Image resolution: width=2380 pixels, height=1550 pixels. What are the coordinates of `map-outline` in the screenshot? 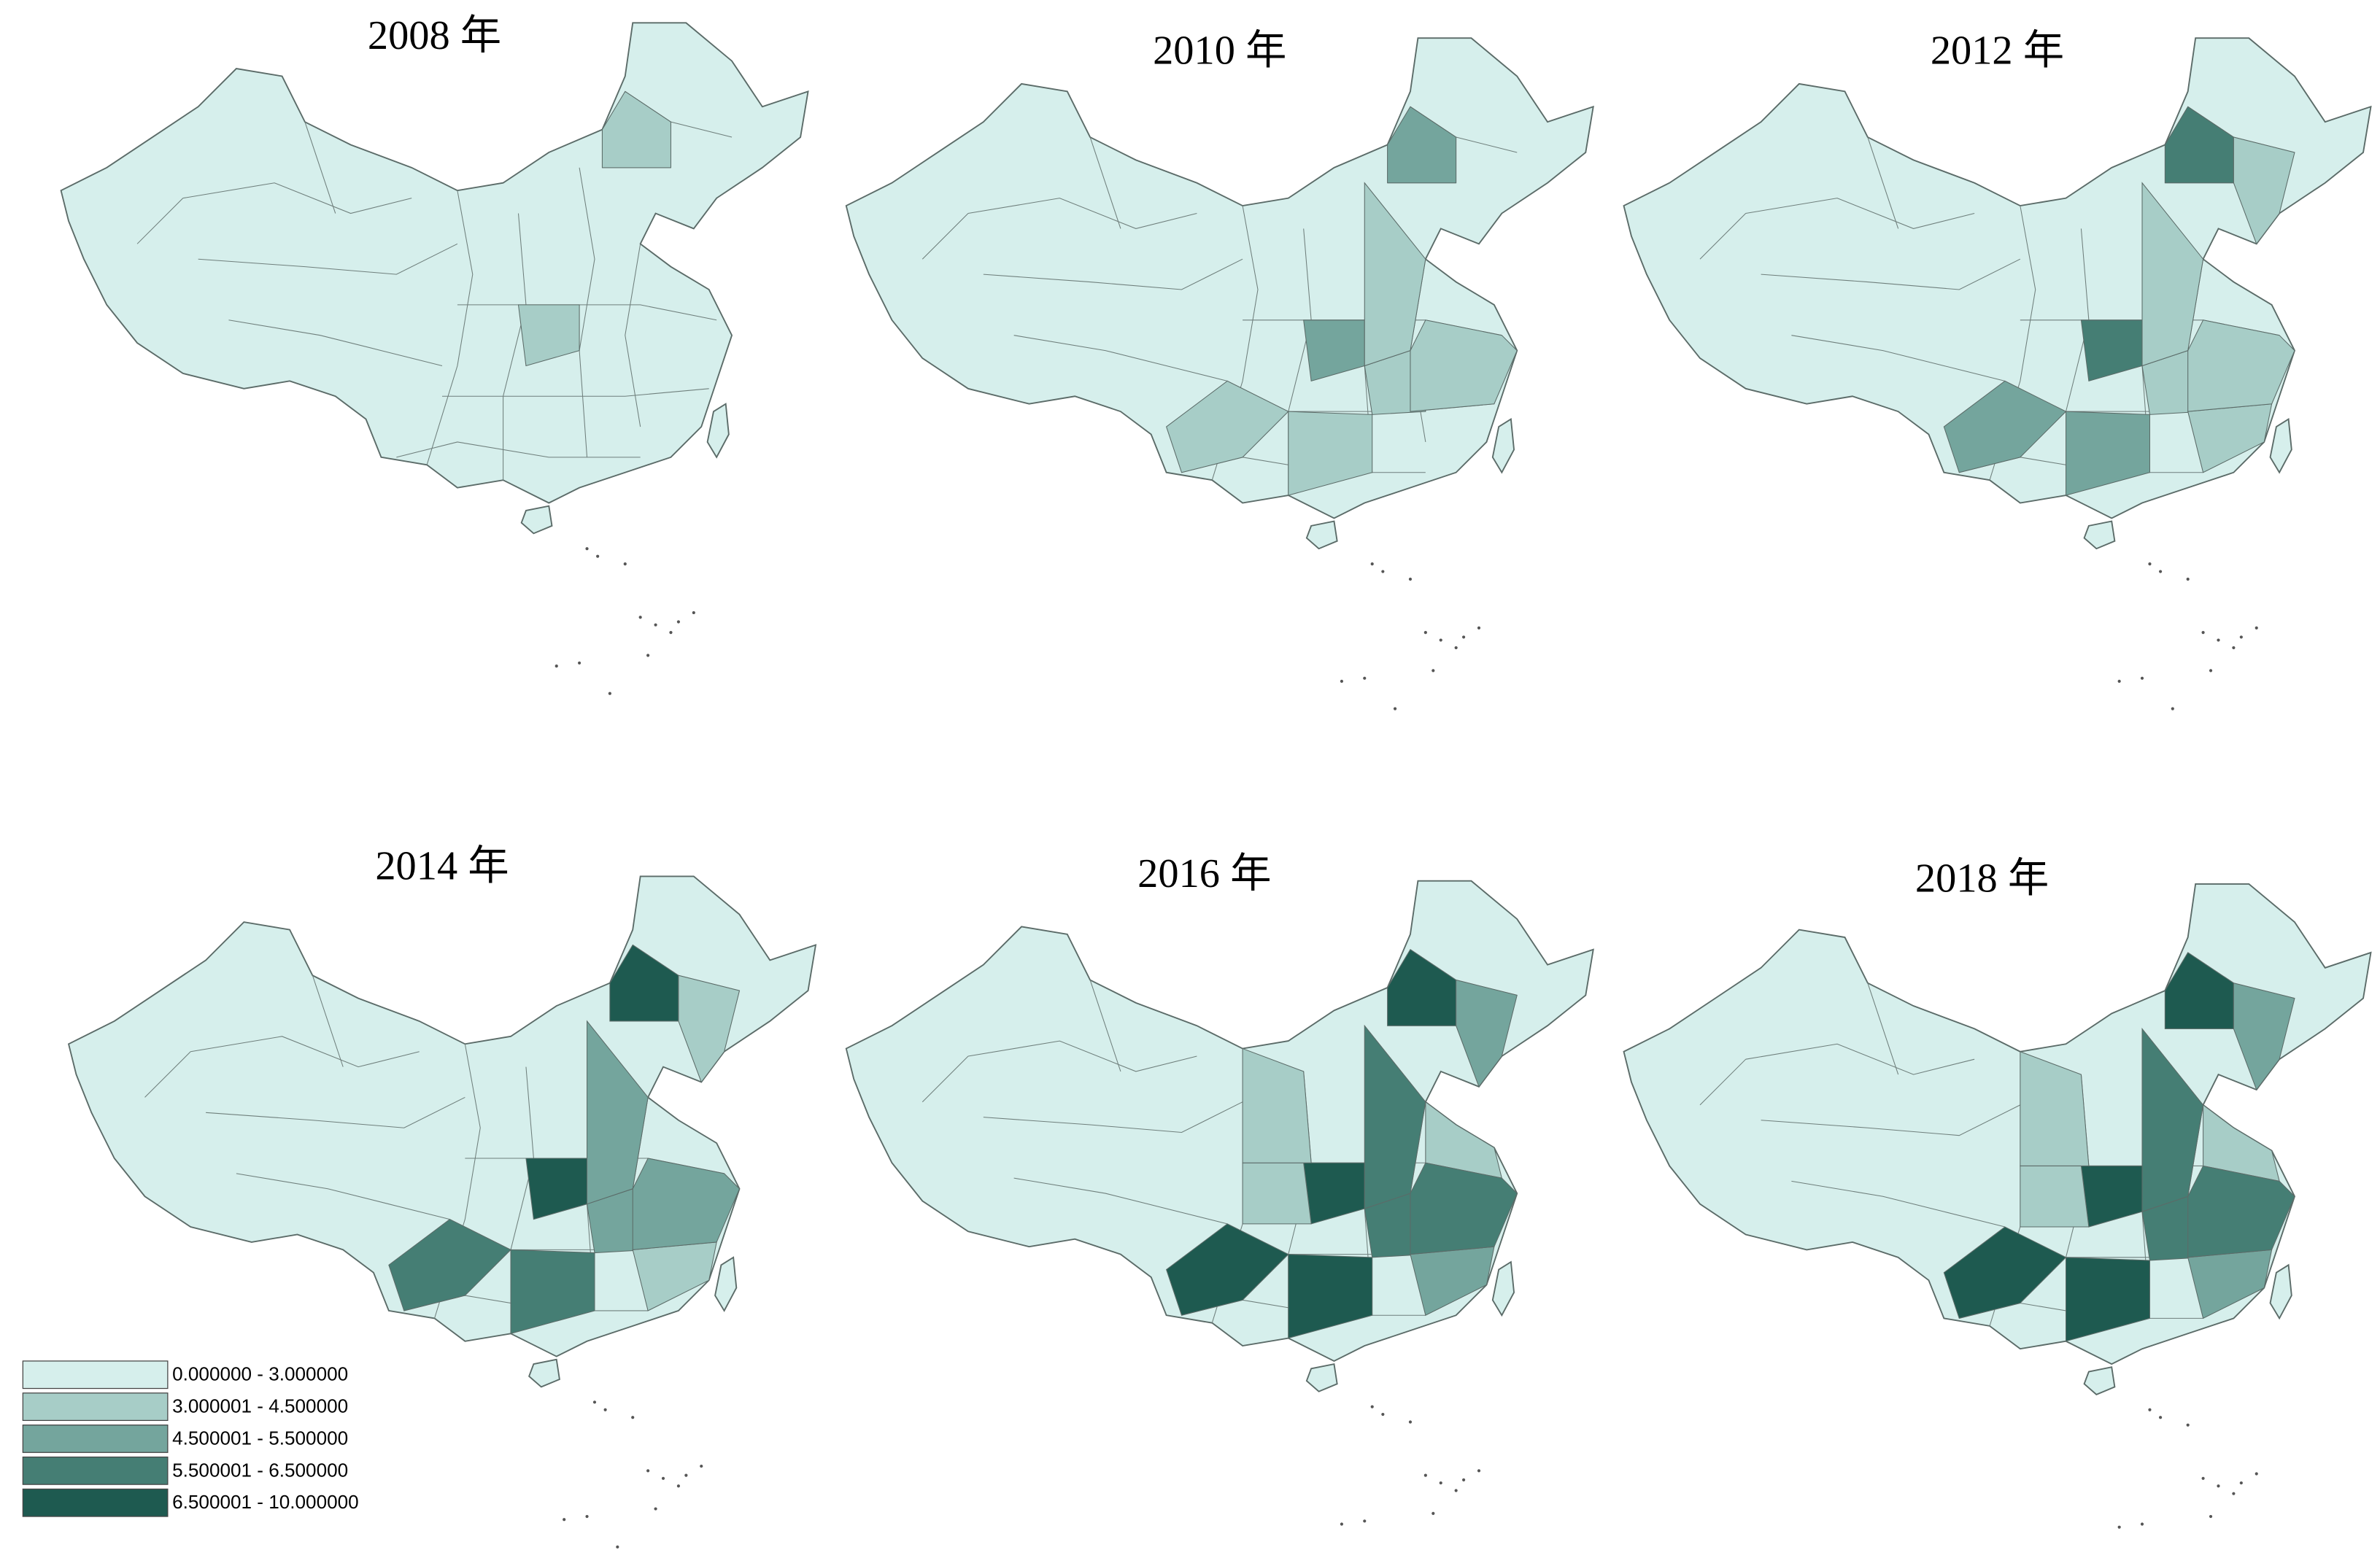 It's located at (434, 359).